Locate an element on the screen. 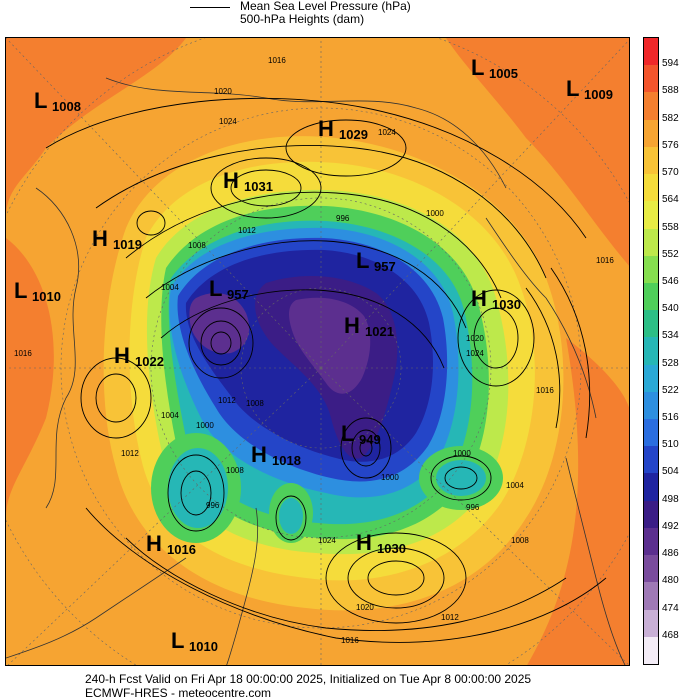 The image size is (681, 700). isobar-label: 1000 is located at coordinates (205, 425).